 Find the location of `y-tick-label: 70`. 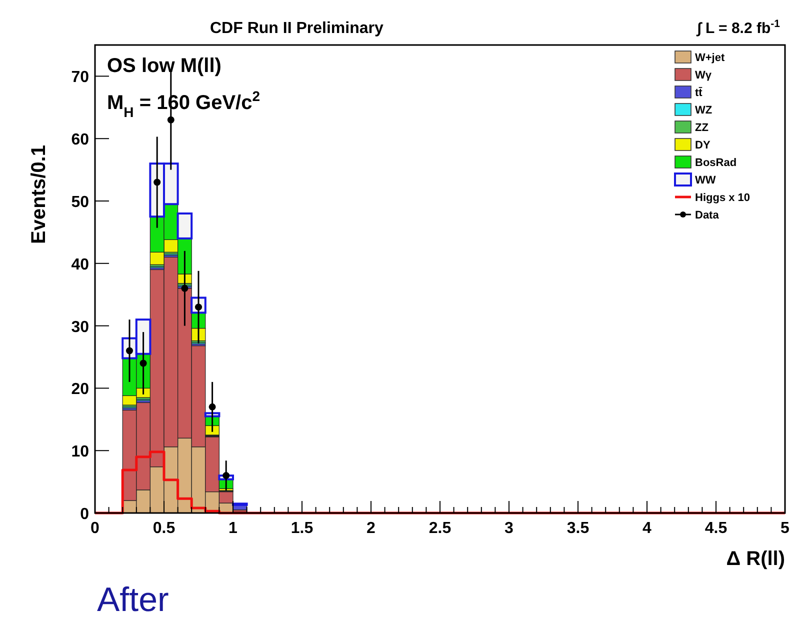

y-tick-label: 70 is located at coordinates (80, 77).